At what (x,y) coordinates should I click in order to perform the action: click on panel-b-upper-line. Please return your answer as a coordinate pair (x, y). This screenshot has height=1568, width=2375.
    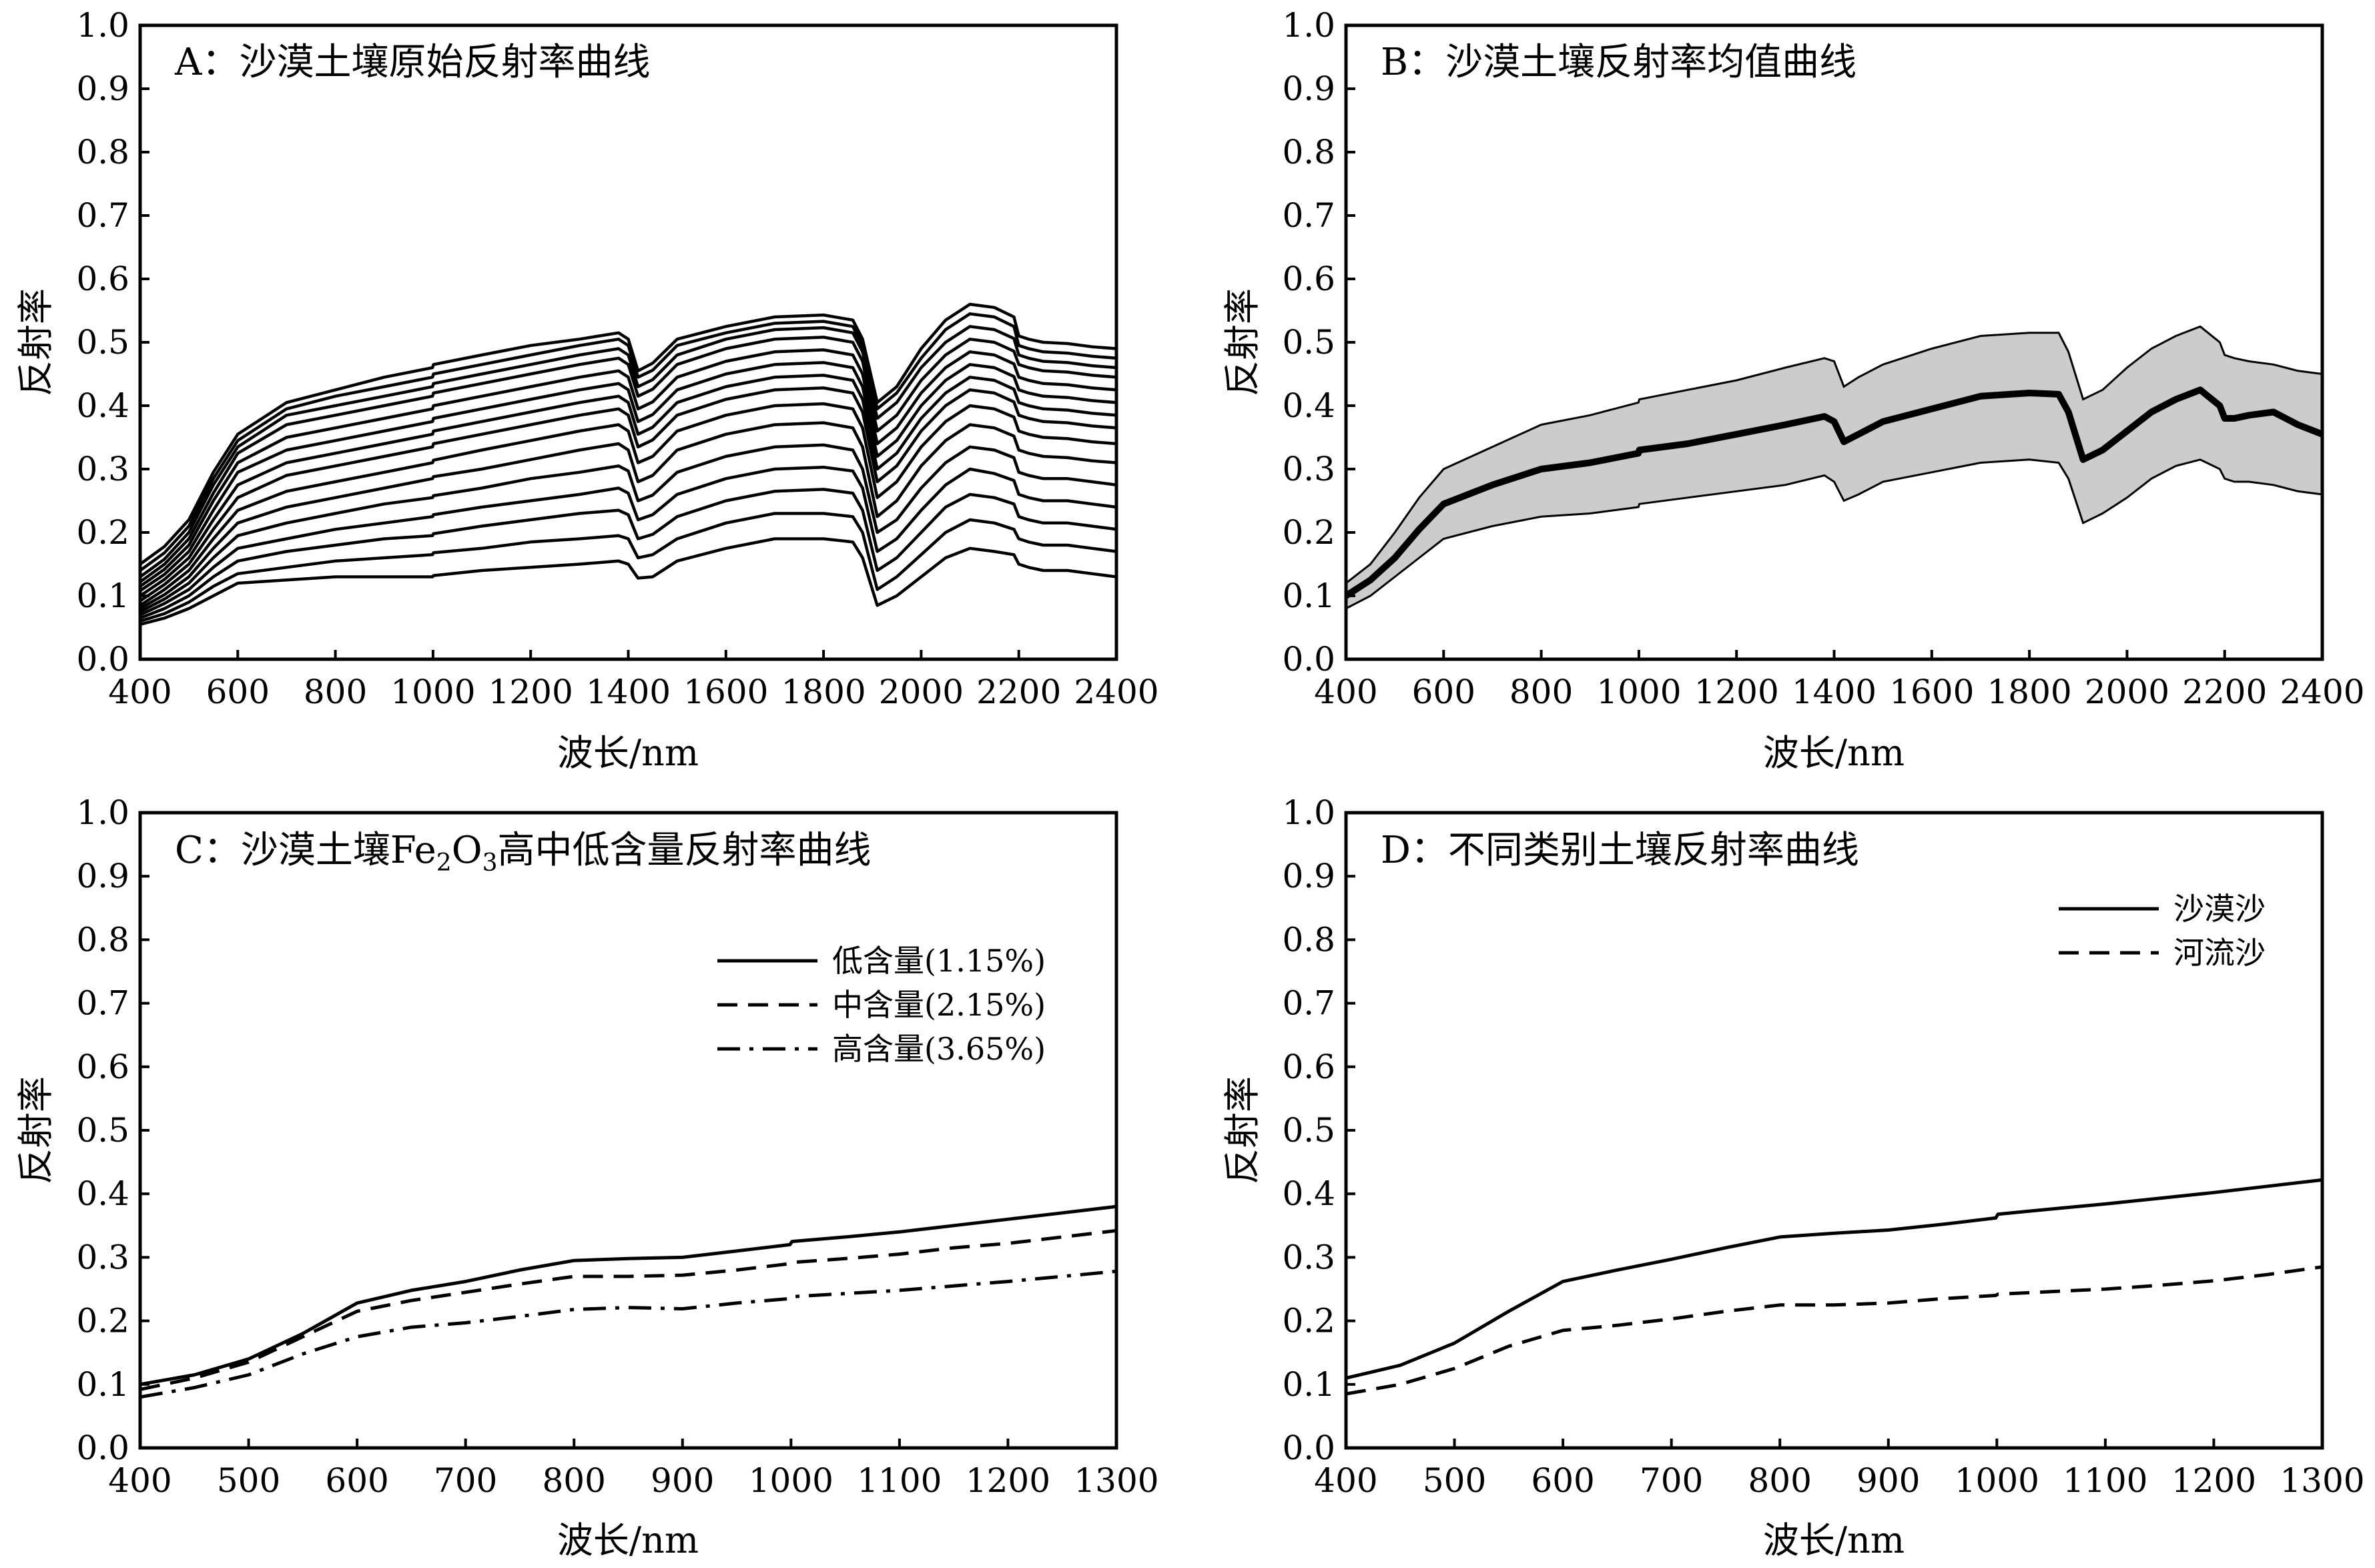
    Looking at the image, I should click on (1834, 455).